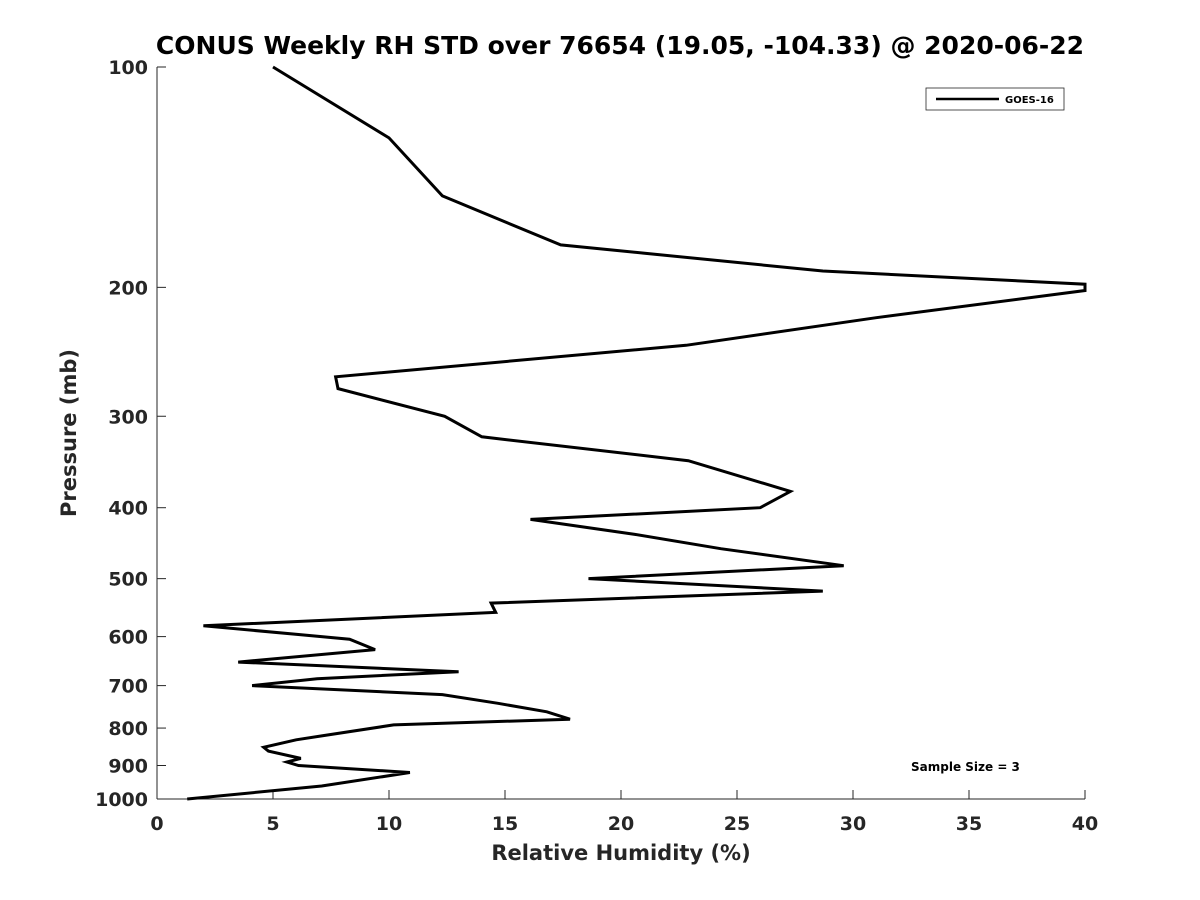 The image size is (1200, 900). I want to click on y-tick-label: 400, so click(128, 509).